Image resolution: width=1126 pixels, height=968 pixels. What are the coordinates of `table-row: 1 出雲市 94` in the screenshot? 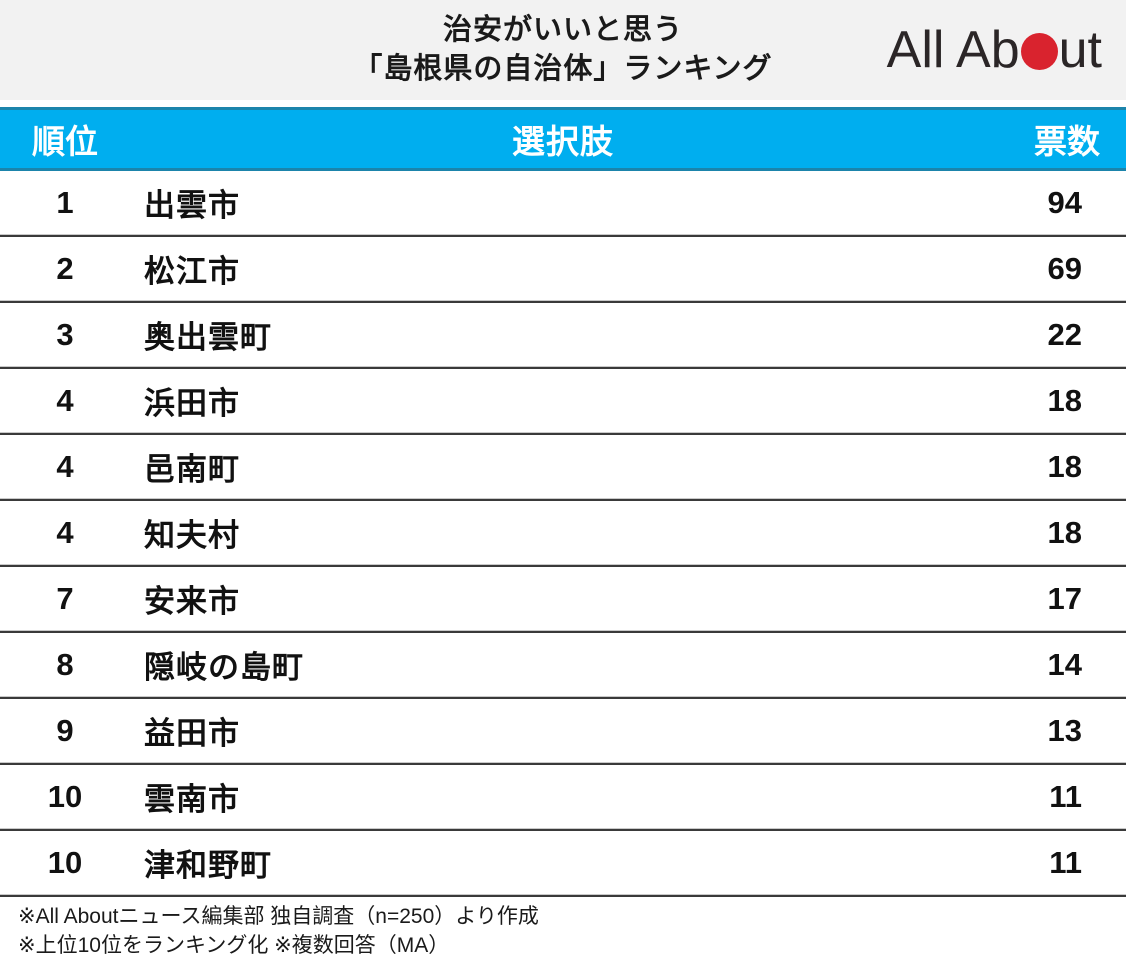 It's located at (563, 202).